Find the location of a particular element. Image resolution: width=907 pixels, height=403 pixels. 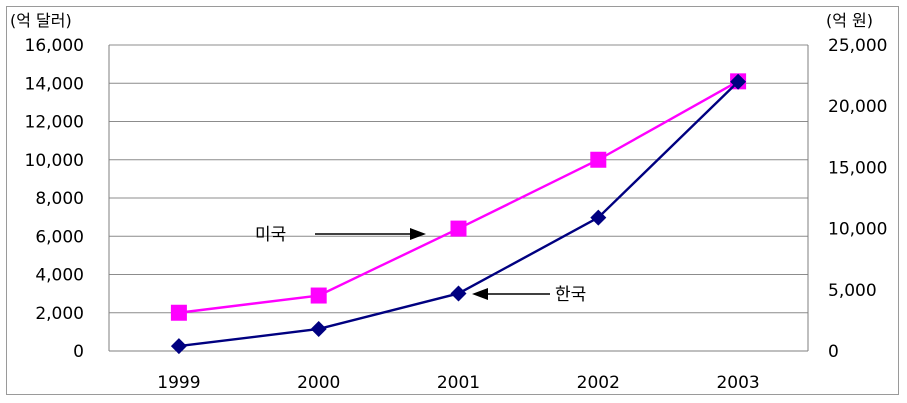

x-axis-tick-label: 2000 is located at coordinates (318, 383).